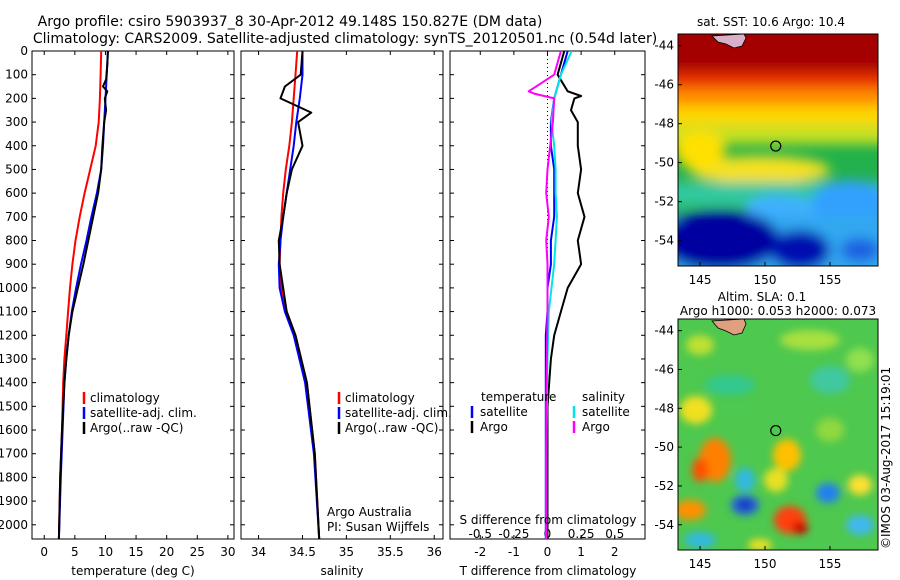 The height and width of the screenshot is (580, 900). I want to click on sla-map, so click(778, 434).